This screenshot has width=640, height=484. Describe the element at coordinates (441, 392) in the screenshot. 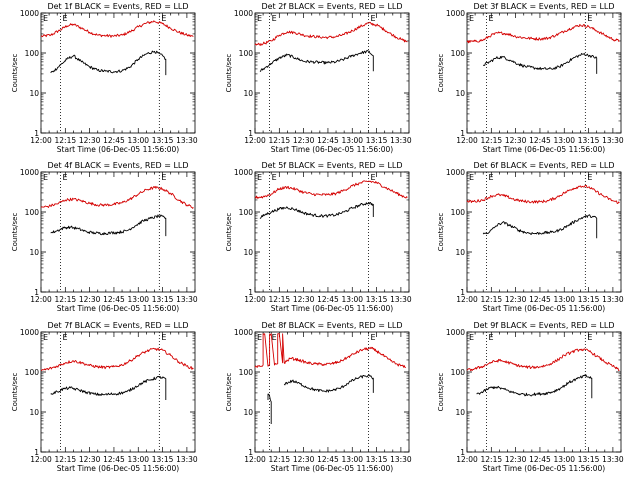

I see `det9-y-axis-label: Counts/sec` at that location.